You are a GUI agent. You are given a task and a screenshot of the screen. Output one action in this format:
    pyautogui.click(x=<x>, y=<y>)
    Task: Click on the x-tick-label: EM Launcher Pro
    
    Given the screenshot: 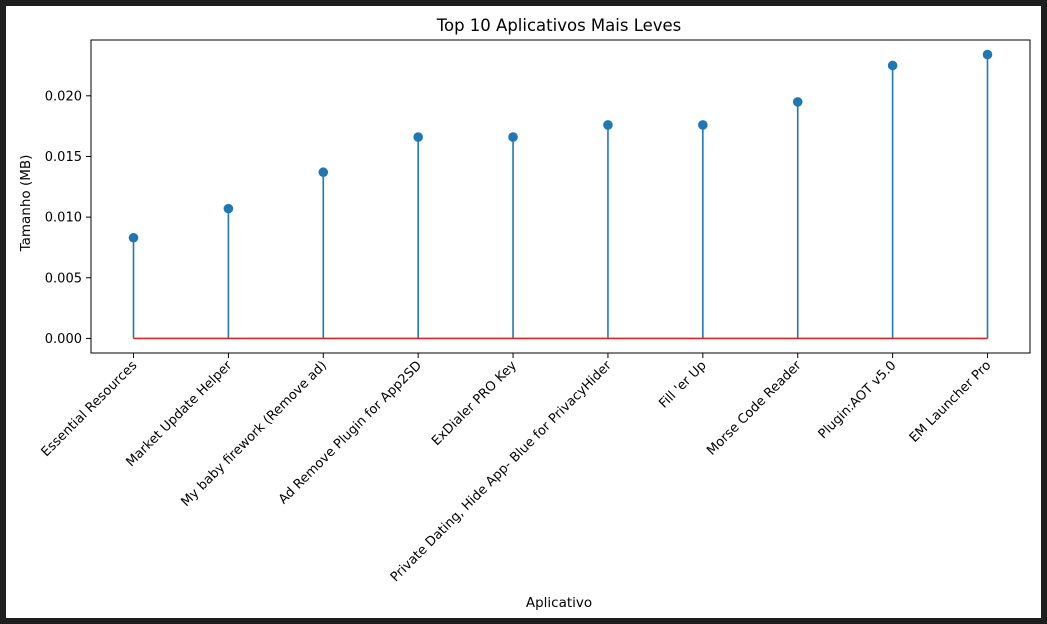 What is the action you would take?
    pyautogui.click(x=951, y=402)
    